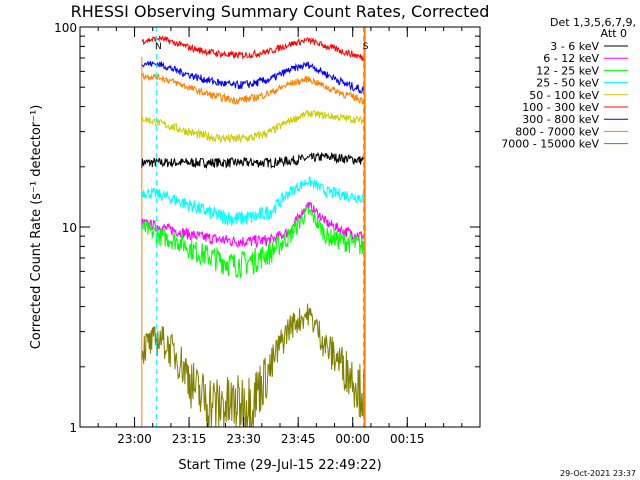 Image resolution: width=640 pixels, height=480 pixels. Describe the element at coordinates (560, 119) in the screenshot. I see `legend-label-6: 300 - 800 keV` at that location.